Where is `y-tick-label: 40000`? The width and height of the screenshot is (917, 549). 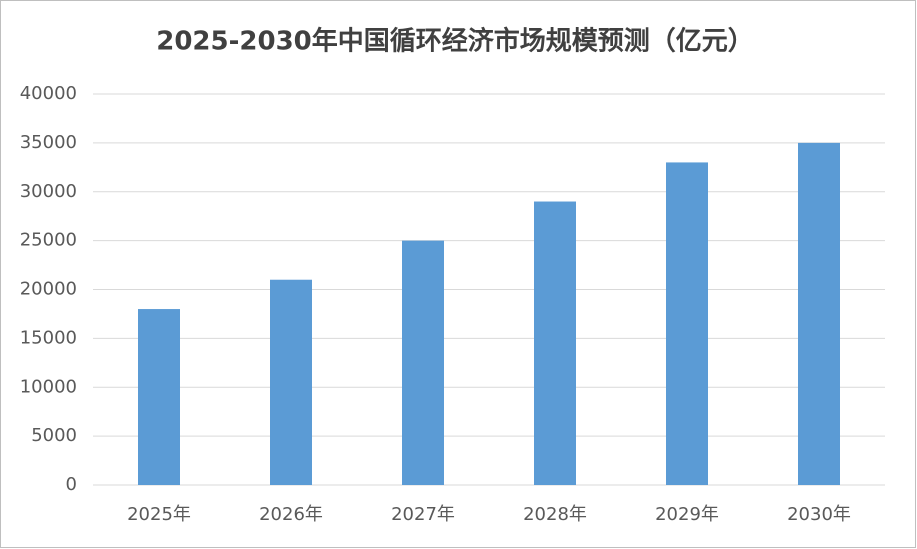 y-tick-label: 40000 is located at coordinates (48, 93).